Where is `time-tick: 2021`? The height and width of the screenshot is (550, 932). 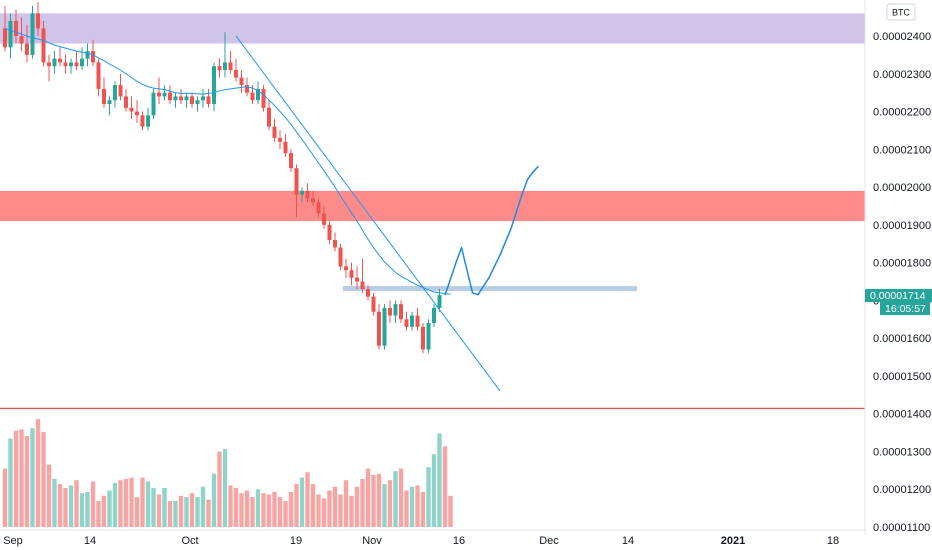 time-tick: 2021 is located at coordinates (733, 541).